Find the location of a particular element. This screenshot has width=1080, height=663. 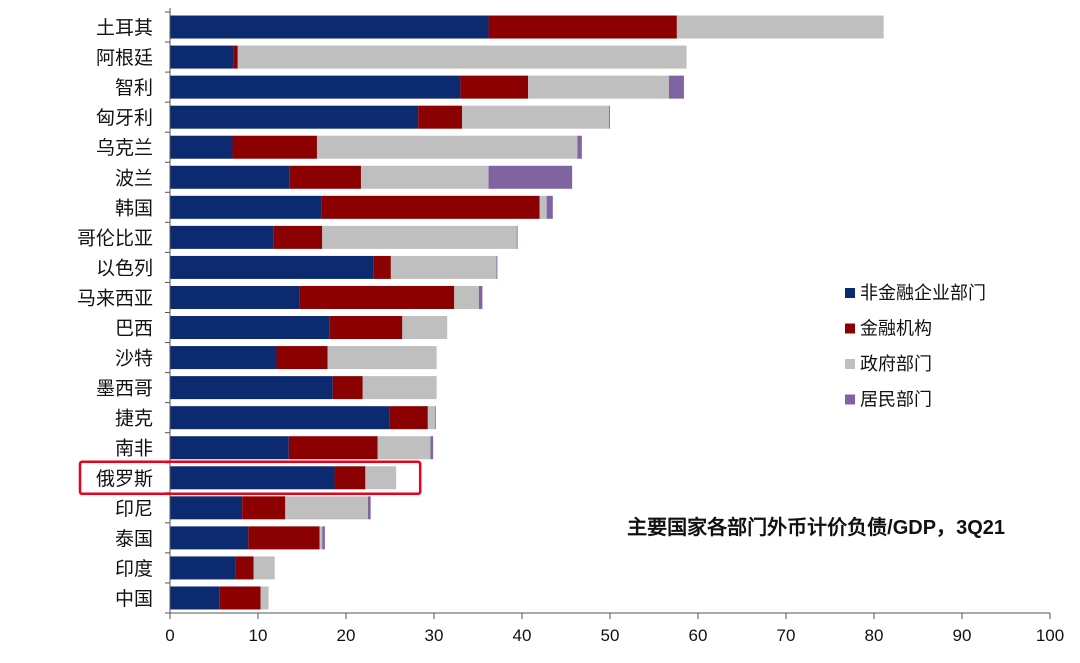

category-label-11: 沙特 is located at coordinates (134, 359).